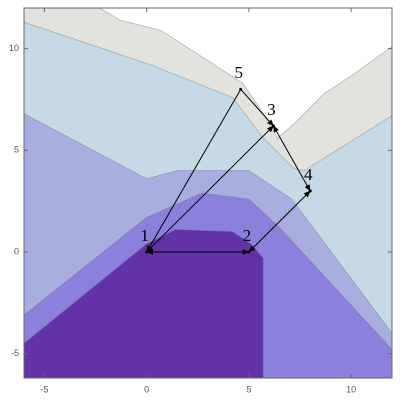  Describe the element at coordinates (308, 174) in the screenshot. I see `node-label: 4` at that location.